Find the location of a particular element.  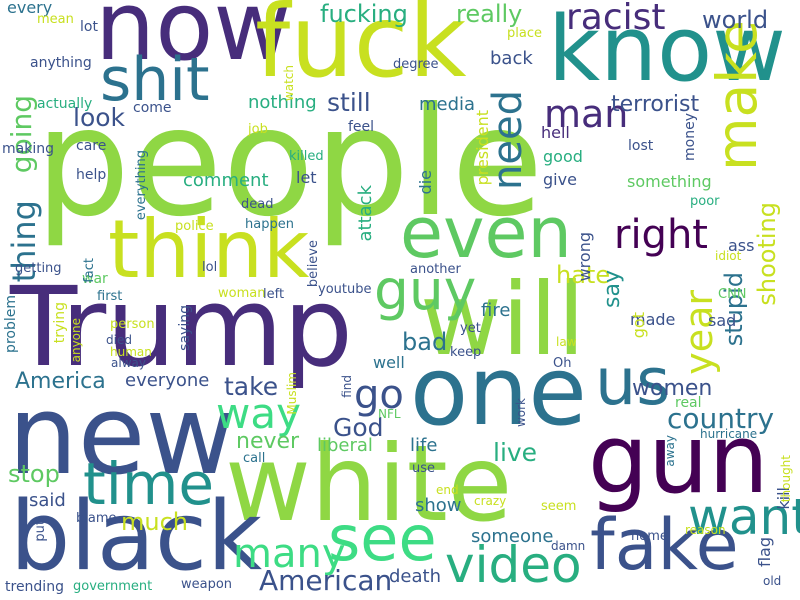

word-going: going is located at coordinates (21, 134).